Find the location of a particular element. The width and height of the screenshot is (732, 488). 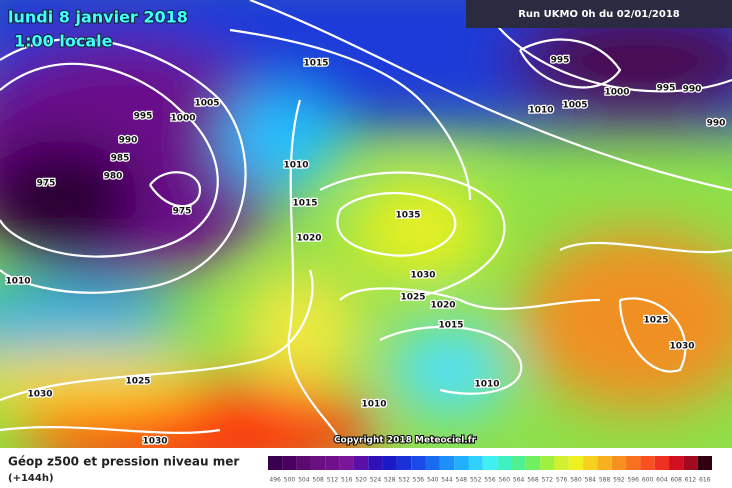

scale-label: 604 is located at coordinates (662, 480).